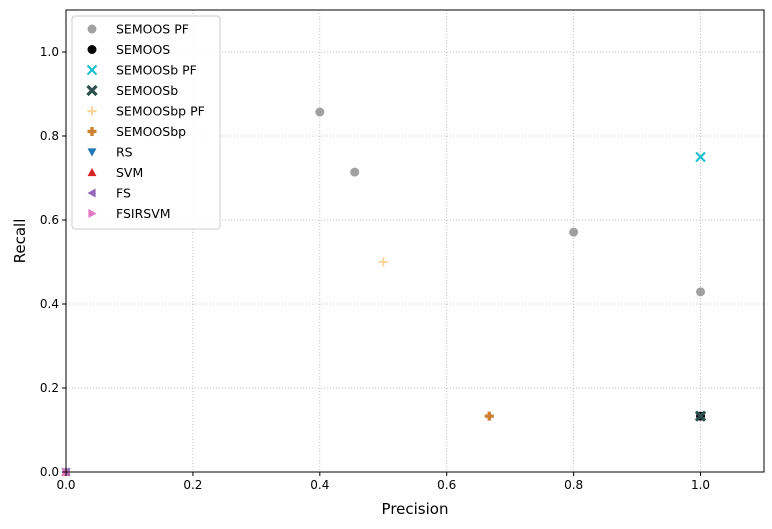 The width and height of the screenshot is (772, 529). What do you see at coordinates (446, 485) in the screenshot?
I see `x-tick-label: 0.6` at bounding box center [446, 485].